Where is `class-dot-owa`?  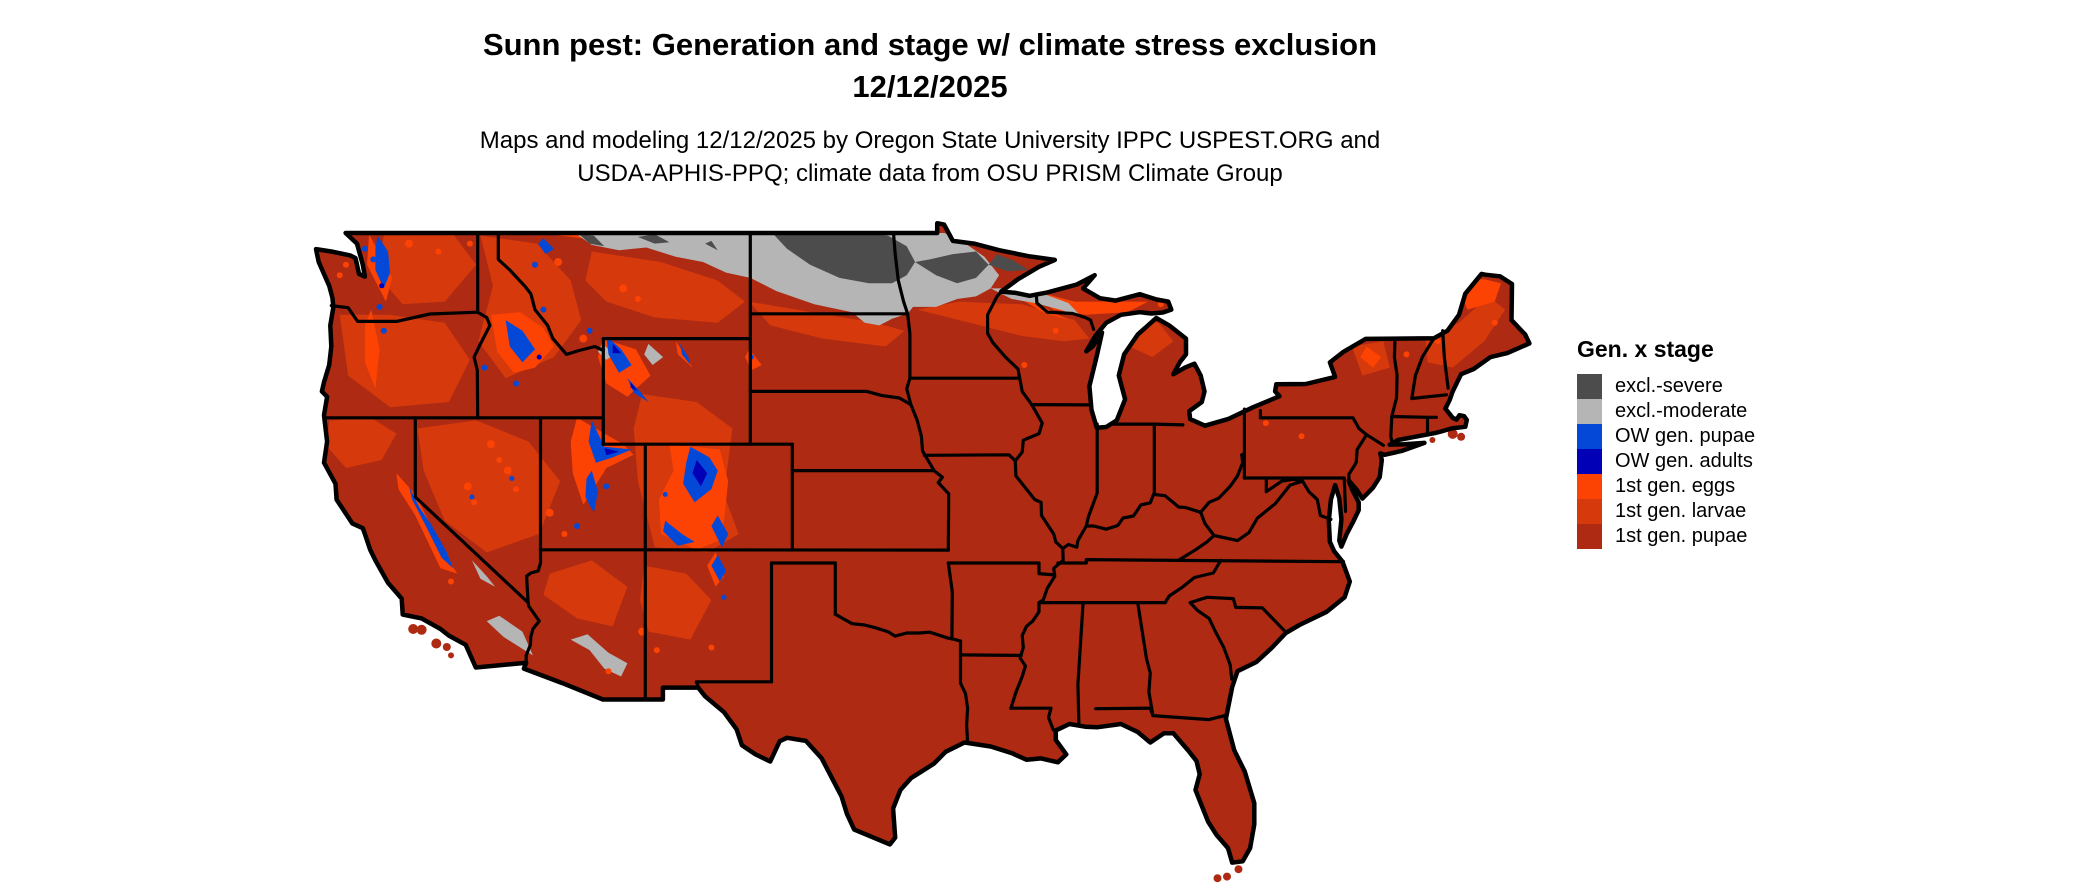
class-dot-owa is located at coordinates (539, 357).